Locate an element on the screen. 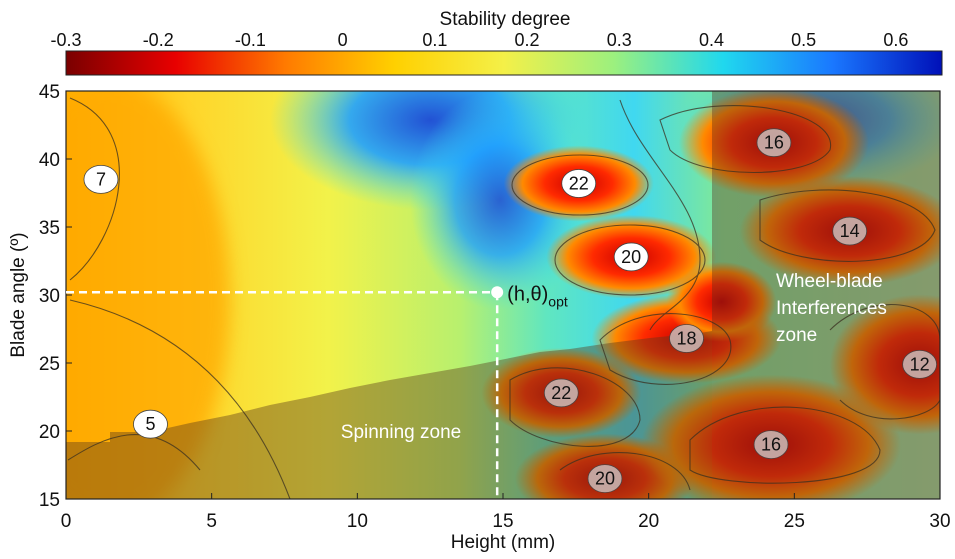 This screenshot has width=955, height=559. svg-text: 14 is located at coordinates (850, 231).